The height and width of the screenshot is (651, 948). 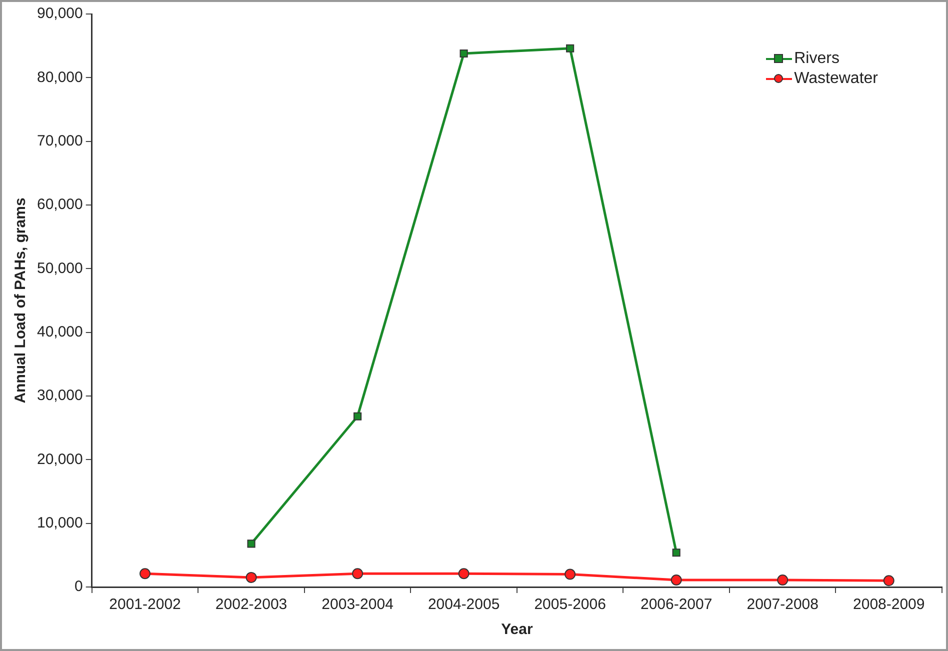 What do you see at coordinates (889, 605) in the screenshot?
I see `x-tick-label: 2008-2009` at bounding box center [889, 605].